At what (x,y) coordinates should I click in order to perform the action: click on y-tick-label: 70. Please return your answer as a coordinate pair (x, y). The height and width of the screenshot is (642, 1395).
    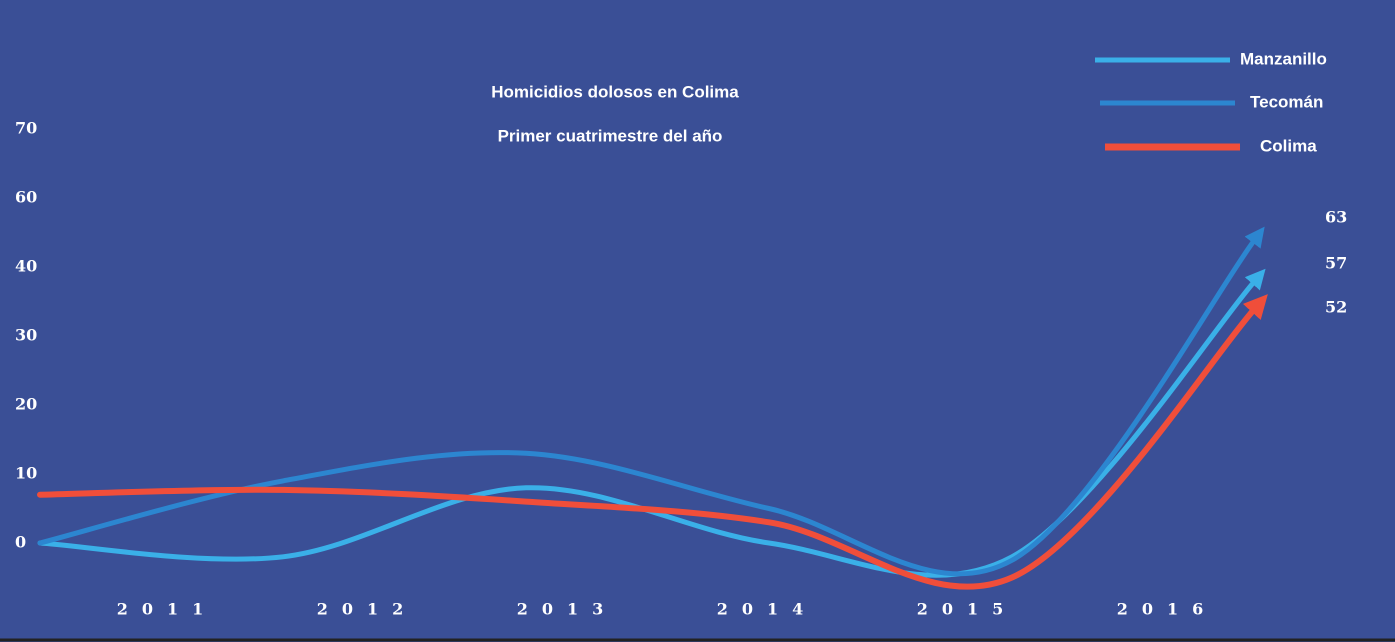
    Looking at the image, I should click on (26, 128).